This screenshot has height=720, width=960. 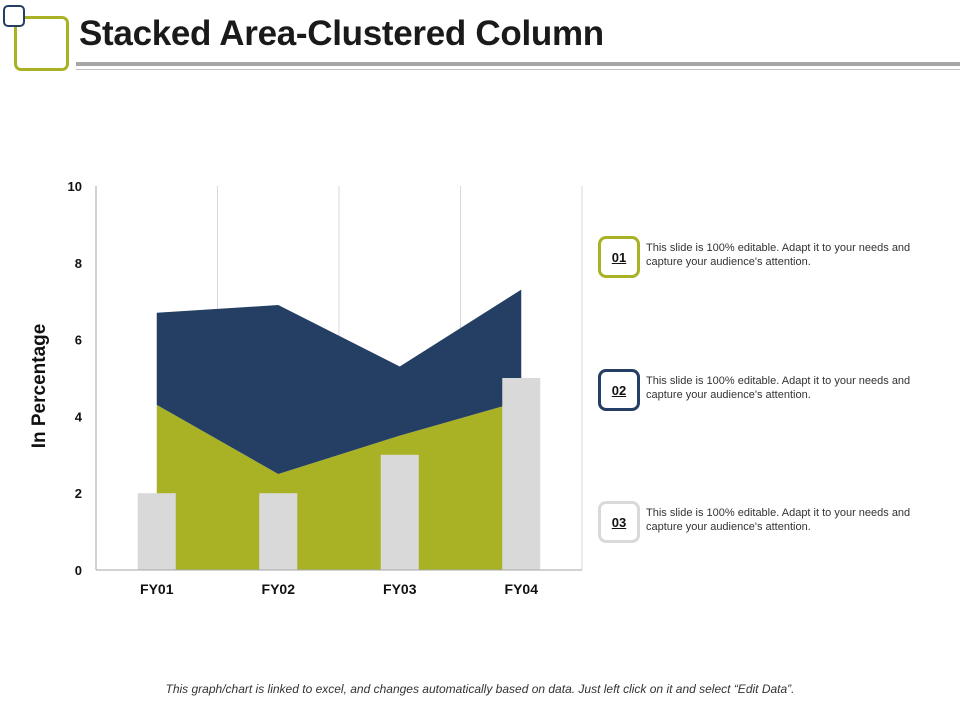 I want to click on x-tick-label: FY03, so click(x=400, y=589).